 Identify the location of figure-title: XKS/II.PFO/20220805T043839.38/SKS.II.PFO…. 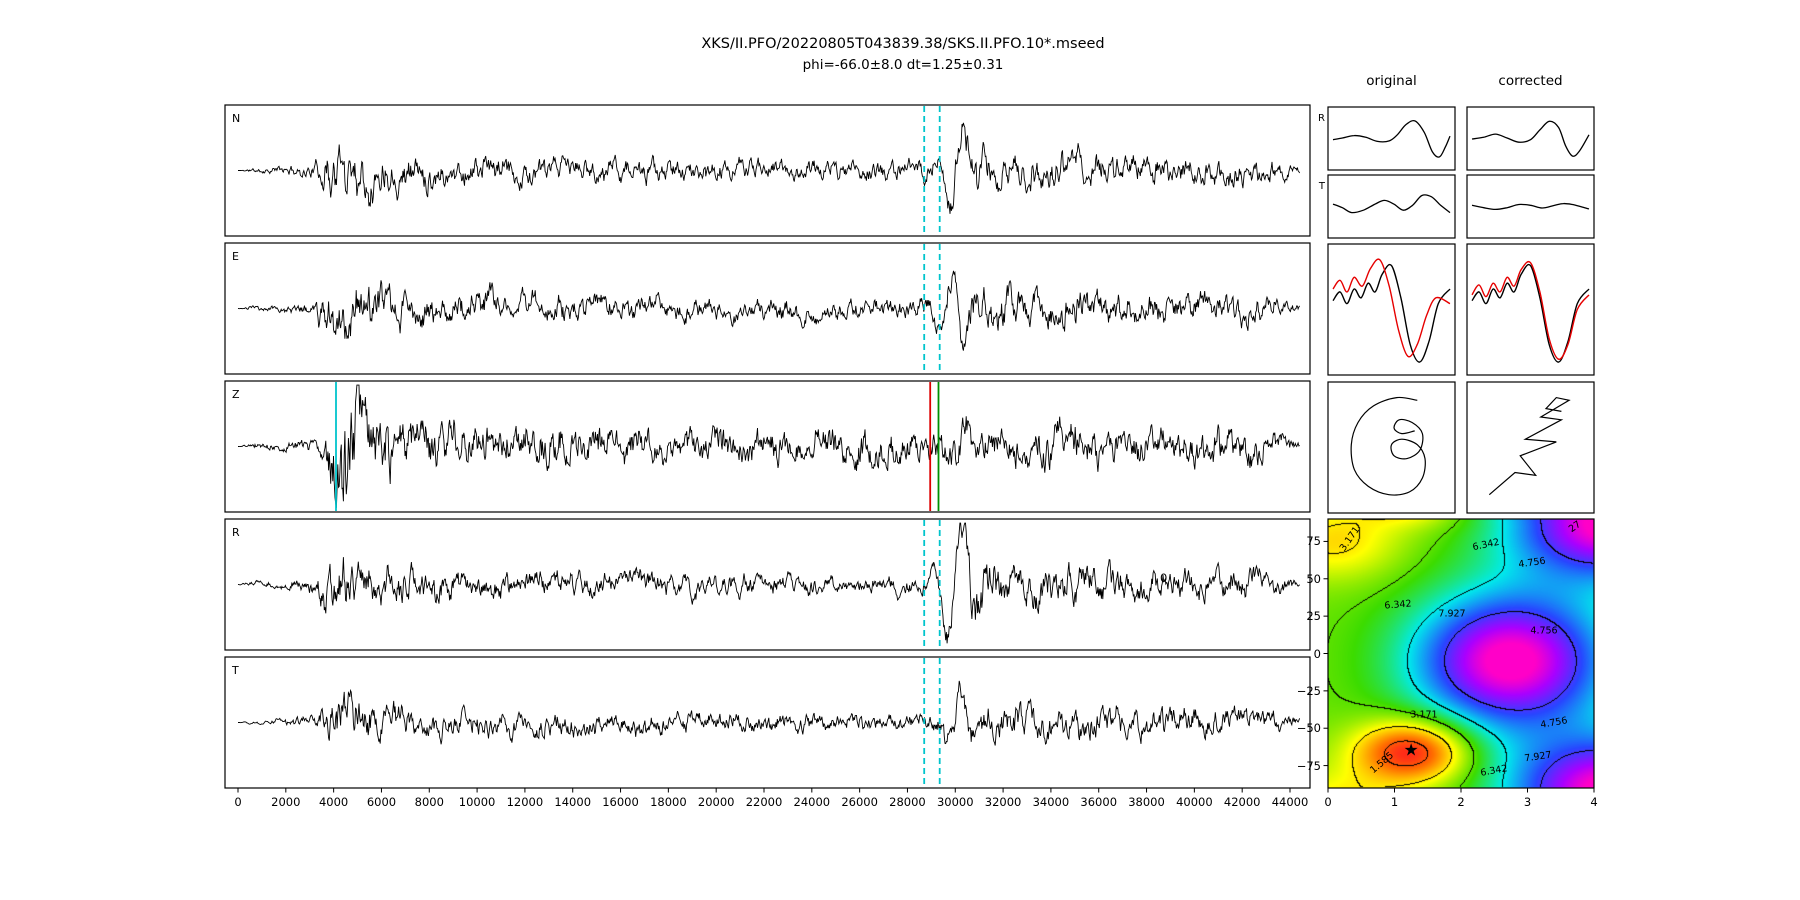
(903, 44).